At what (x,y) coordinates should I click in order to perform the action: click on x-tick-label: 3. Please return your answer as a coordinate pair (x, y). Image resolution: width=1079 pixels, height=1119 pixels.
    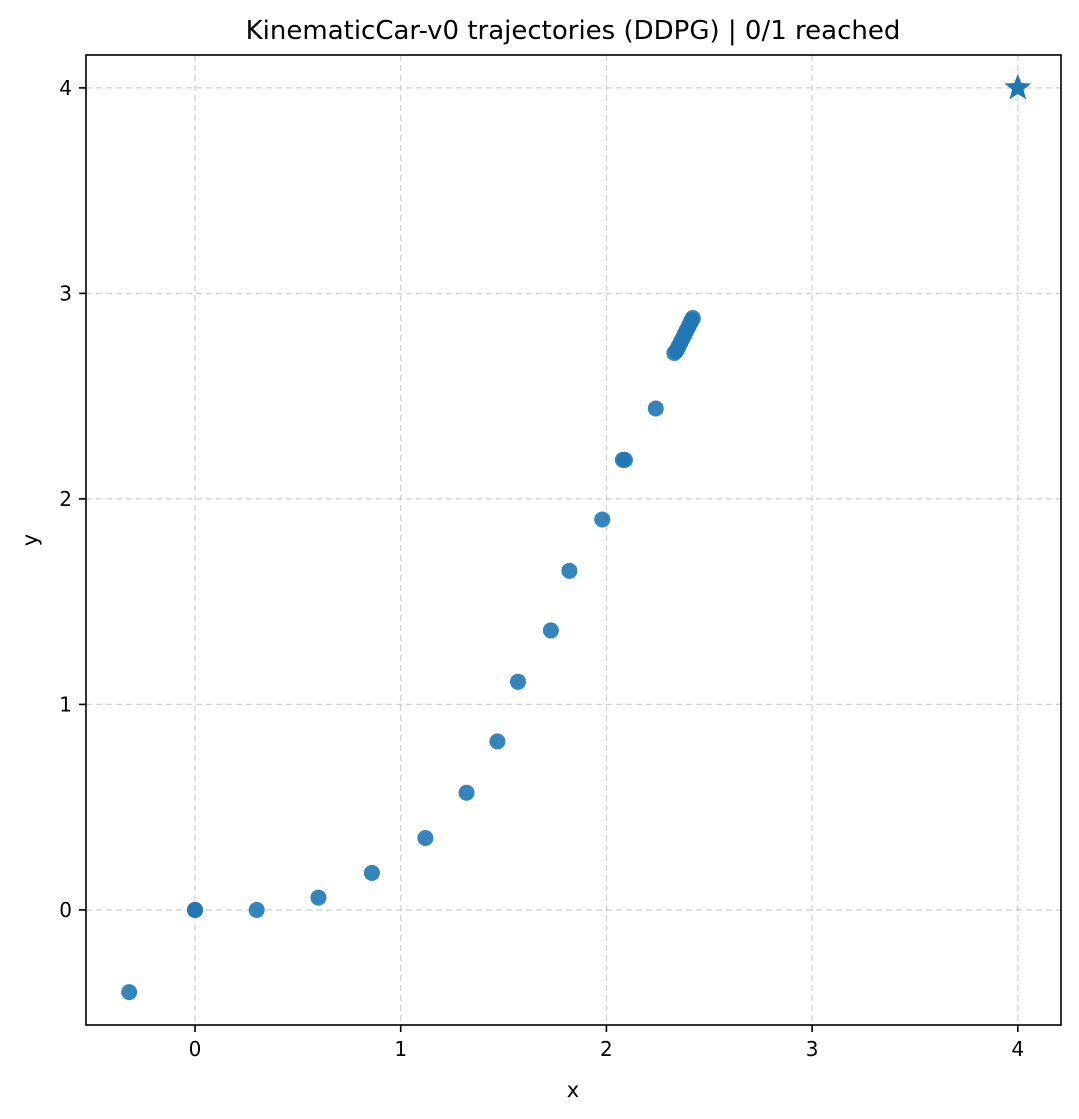
    Looking at the image, I should click on (812, 1049).